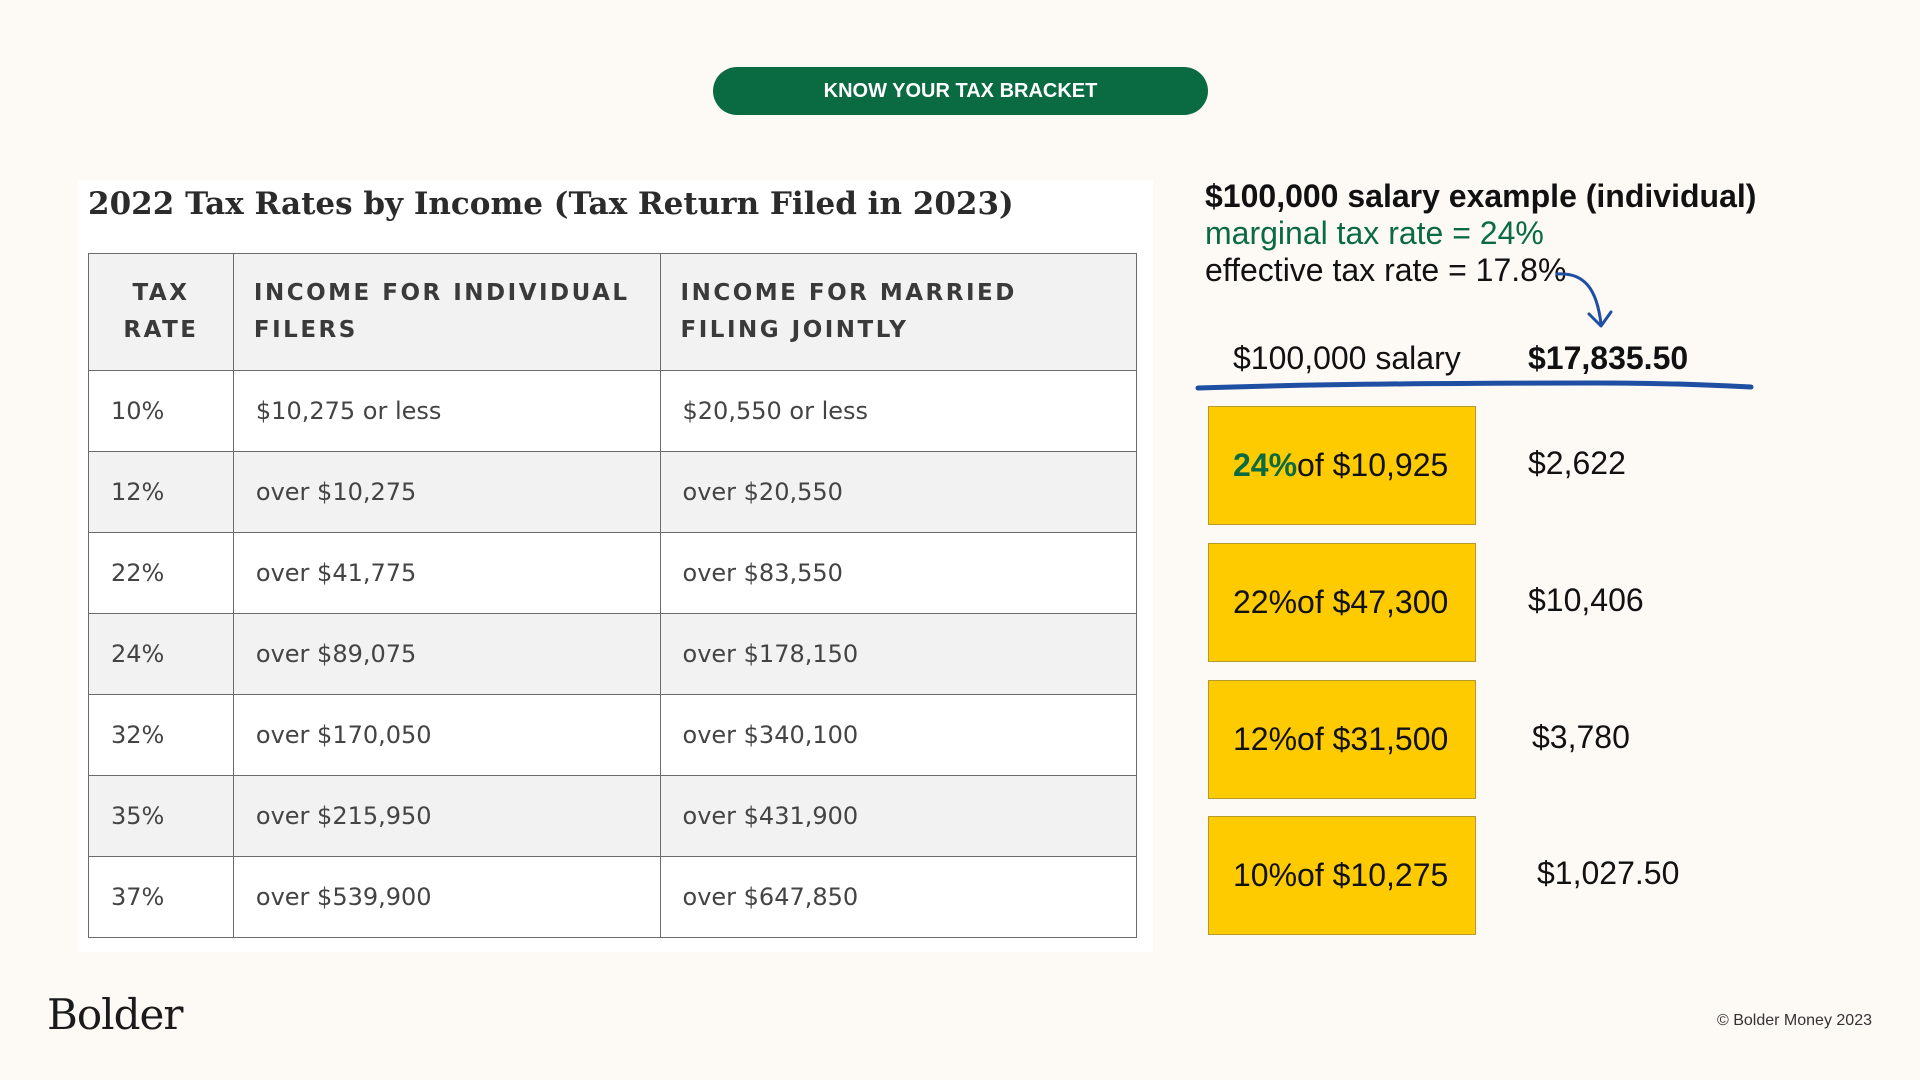  Describe the element at coordinates (1373, 602) in the screenshot. I see `bracket-portion: of $47,300` at that location.